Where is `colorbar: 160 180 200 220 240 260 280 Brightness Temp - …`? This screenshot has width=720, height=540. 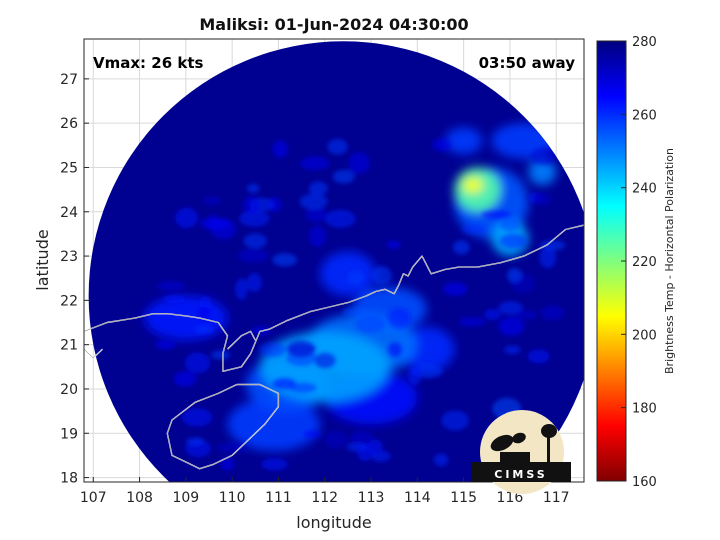 colorbar: 160 180 200 220 240 260 280 Brightness Temp - … is located at coordinates (636, 262).